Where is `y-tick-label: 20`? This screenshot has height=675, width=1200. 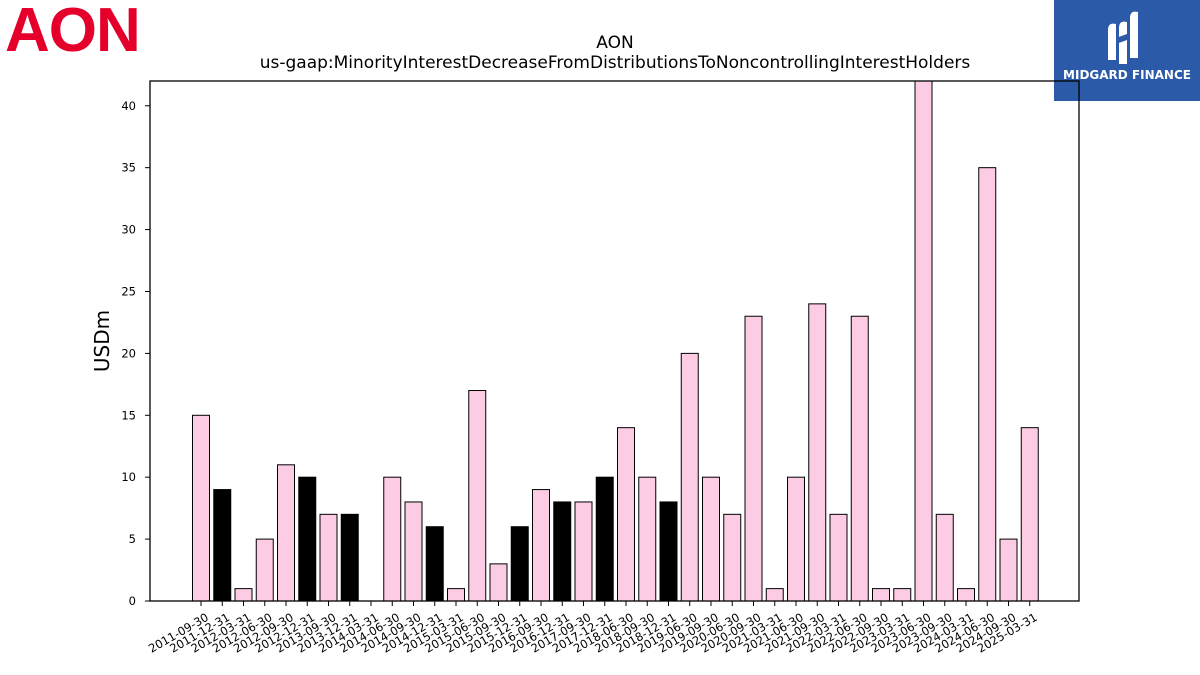
y-tick-label: 20 is located at coordinates (128, 353).